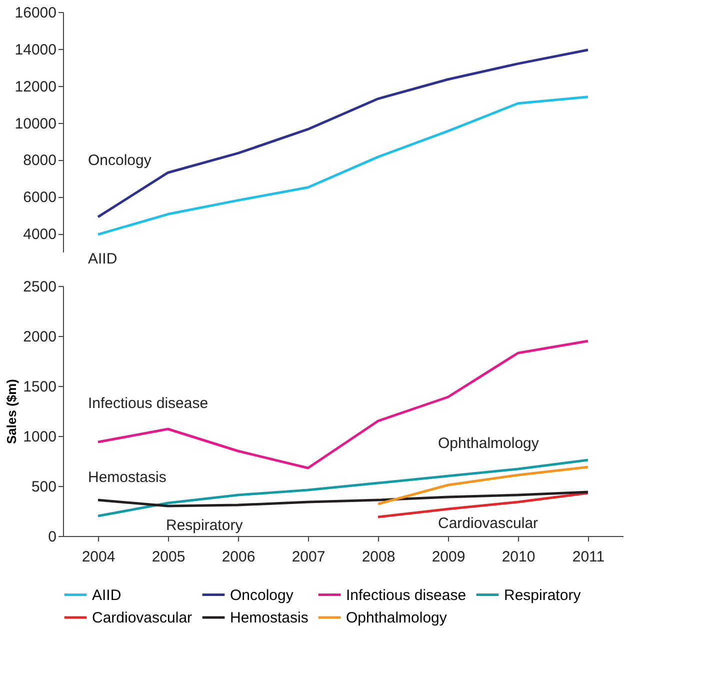 The height and width of the screenshot is (685, 704). I want to click on y-axis-title: Sales ($m), so click(12, 411).